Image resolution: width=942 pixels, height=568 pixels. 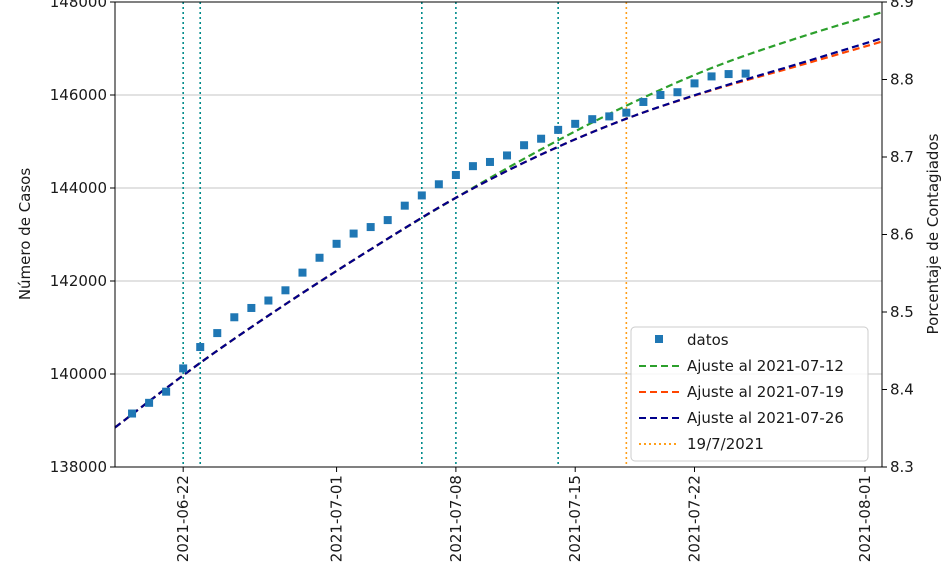 What do you see at coordinates (725, 444) in the screenshot?
I see `legend-label-vline: 19/7/2021` at bounding box center [725, 444].